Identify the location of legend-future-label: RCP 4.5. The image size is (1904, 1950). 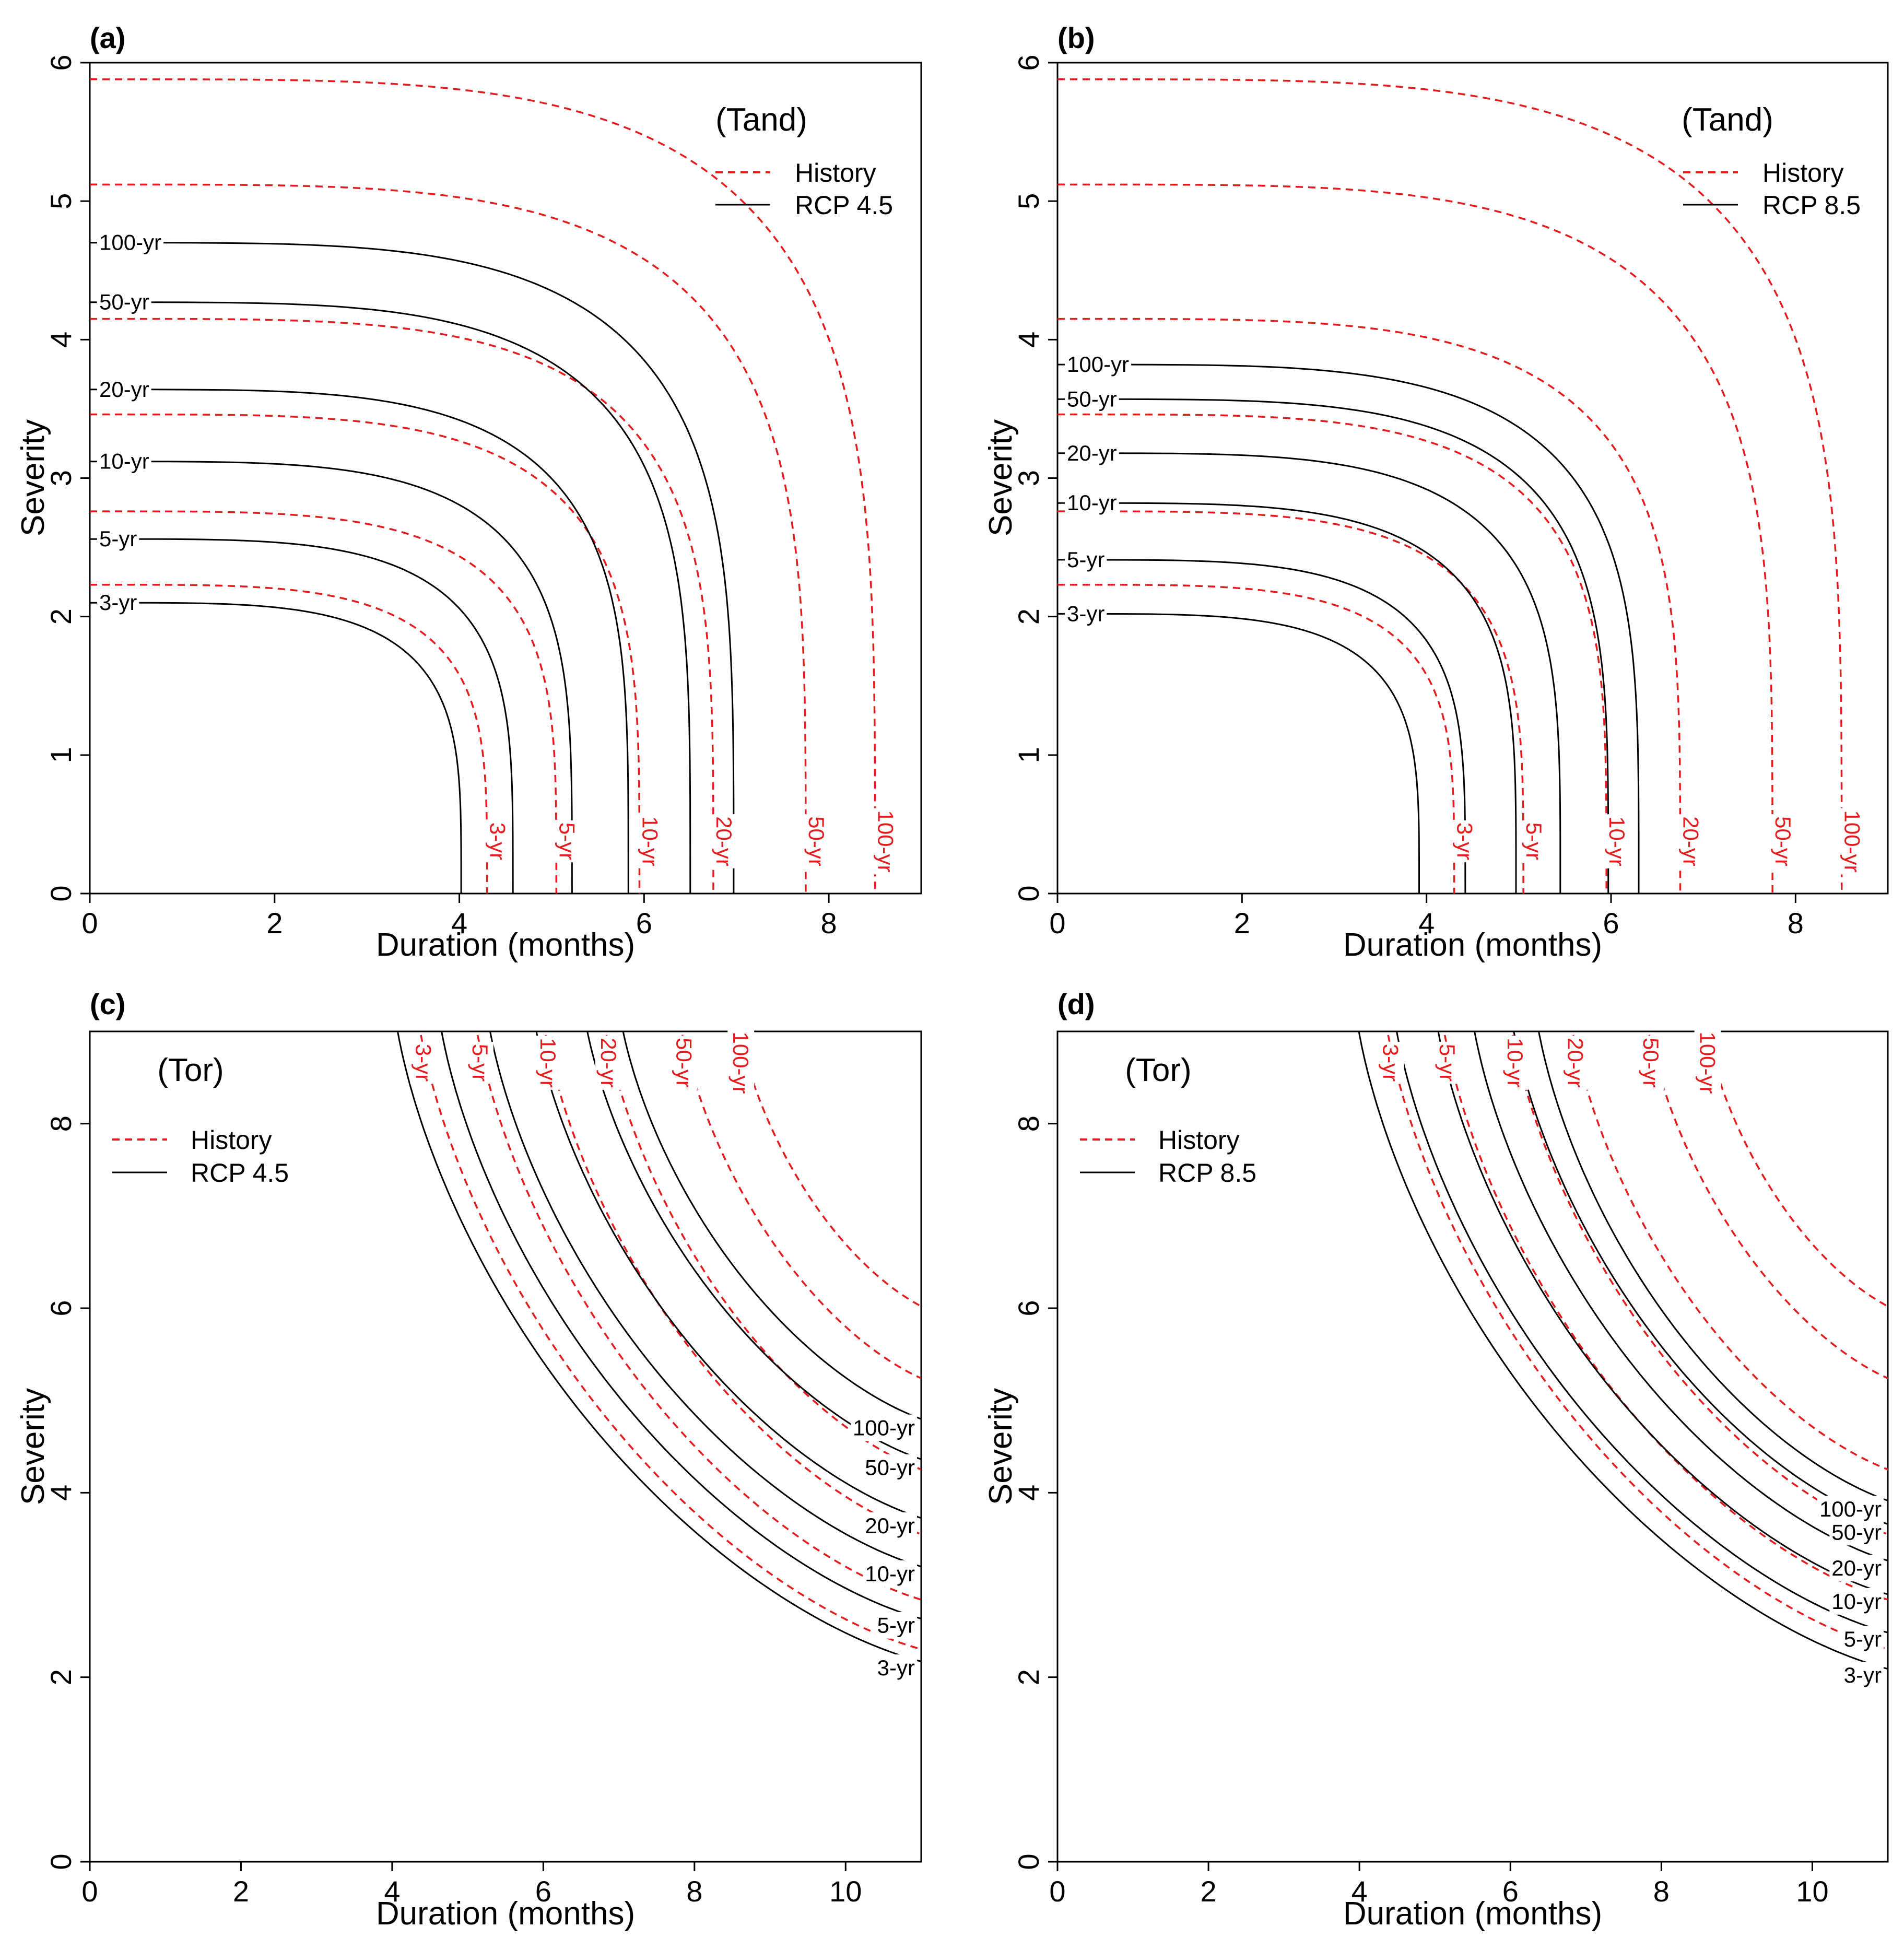
(844, 205).